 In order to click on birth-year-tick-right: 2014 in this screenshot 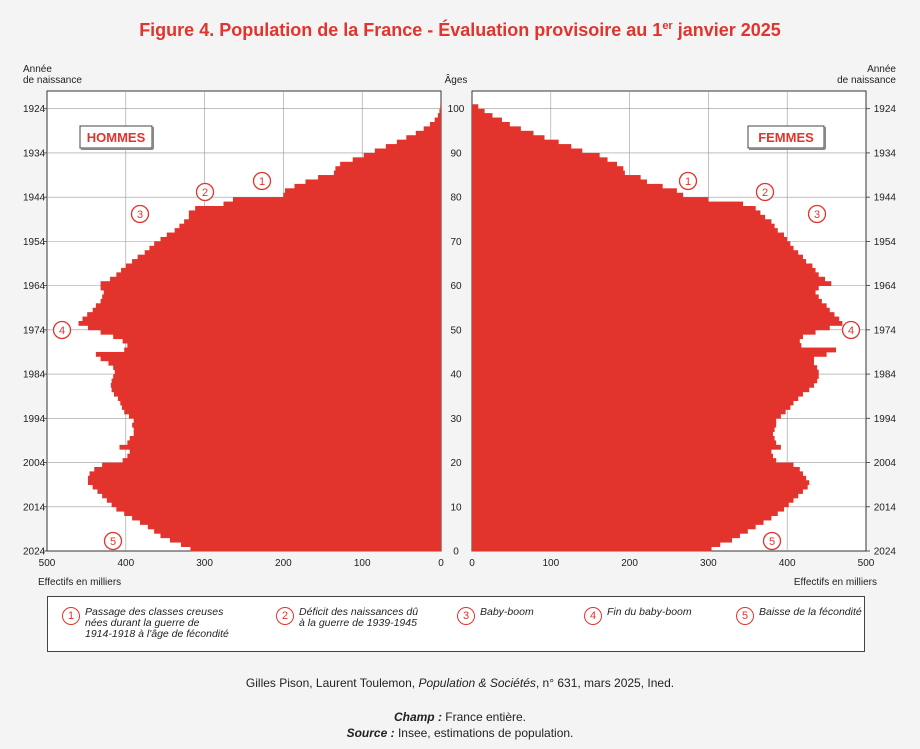, I will do `click(885, 507)`.